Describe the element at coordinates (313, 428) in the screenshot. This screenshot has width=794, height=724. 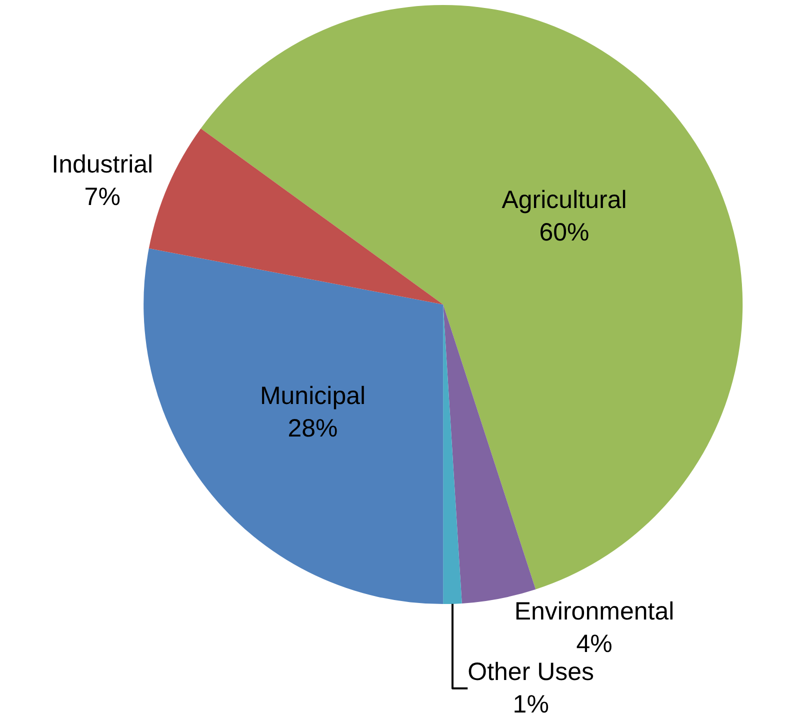
I see `data-label: 28%` at that location.